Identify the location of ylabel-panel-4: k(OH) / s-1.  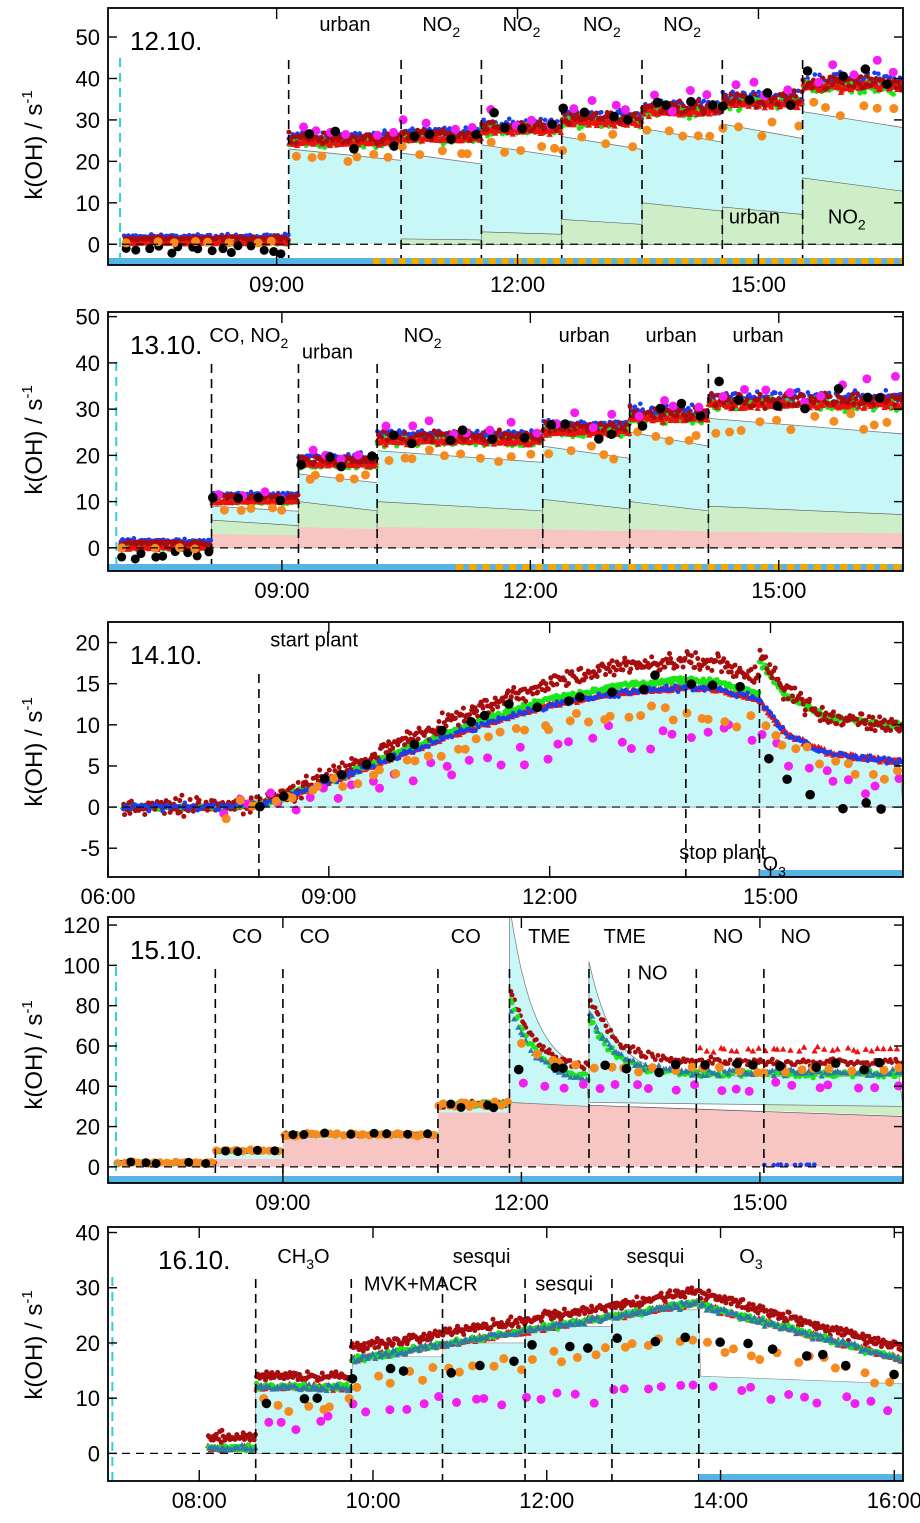
(33, 1054).